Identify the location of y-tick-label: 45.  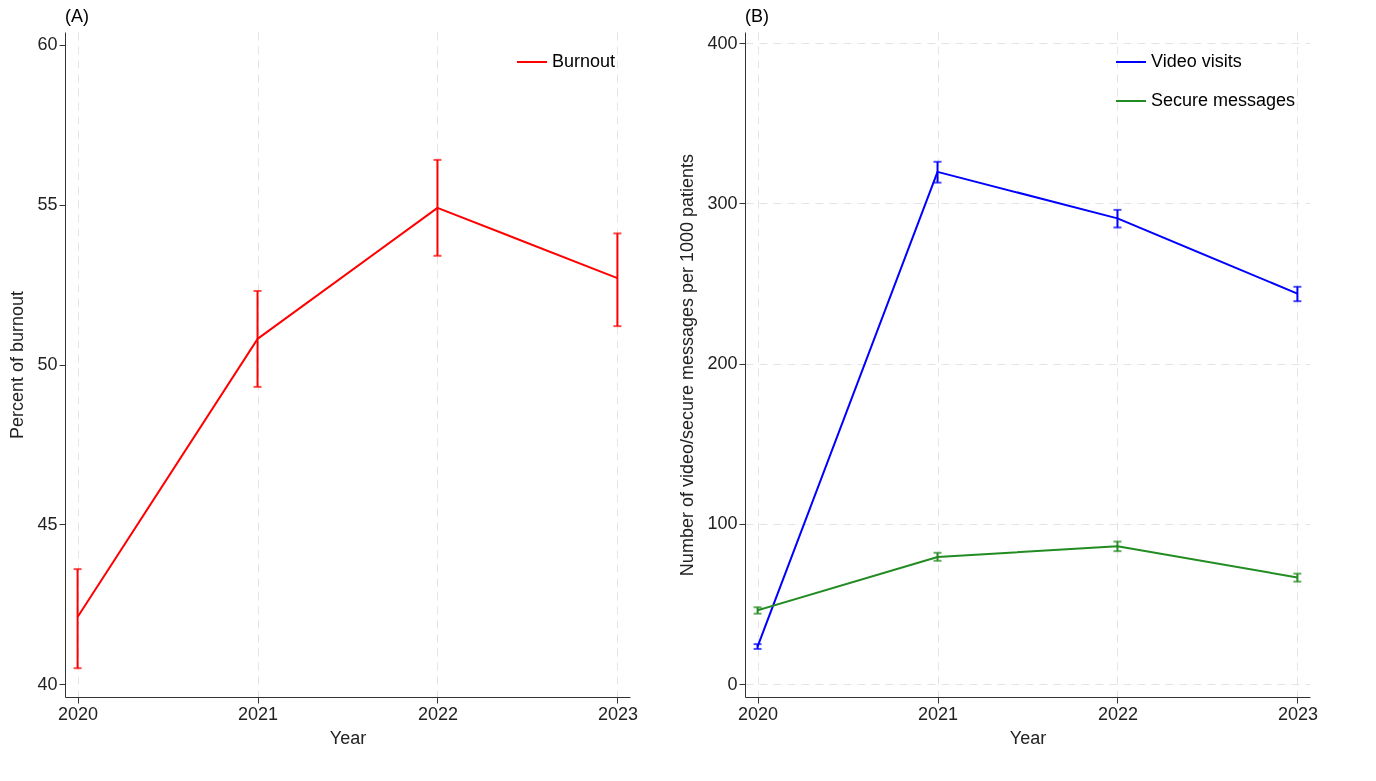
(47, 523).